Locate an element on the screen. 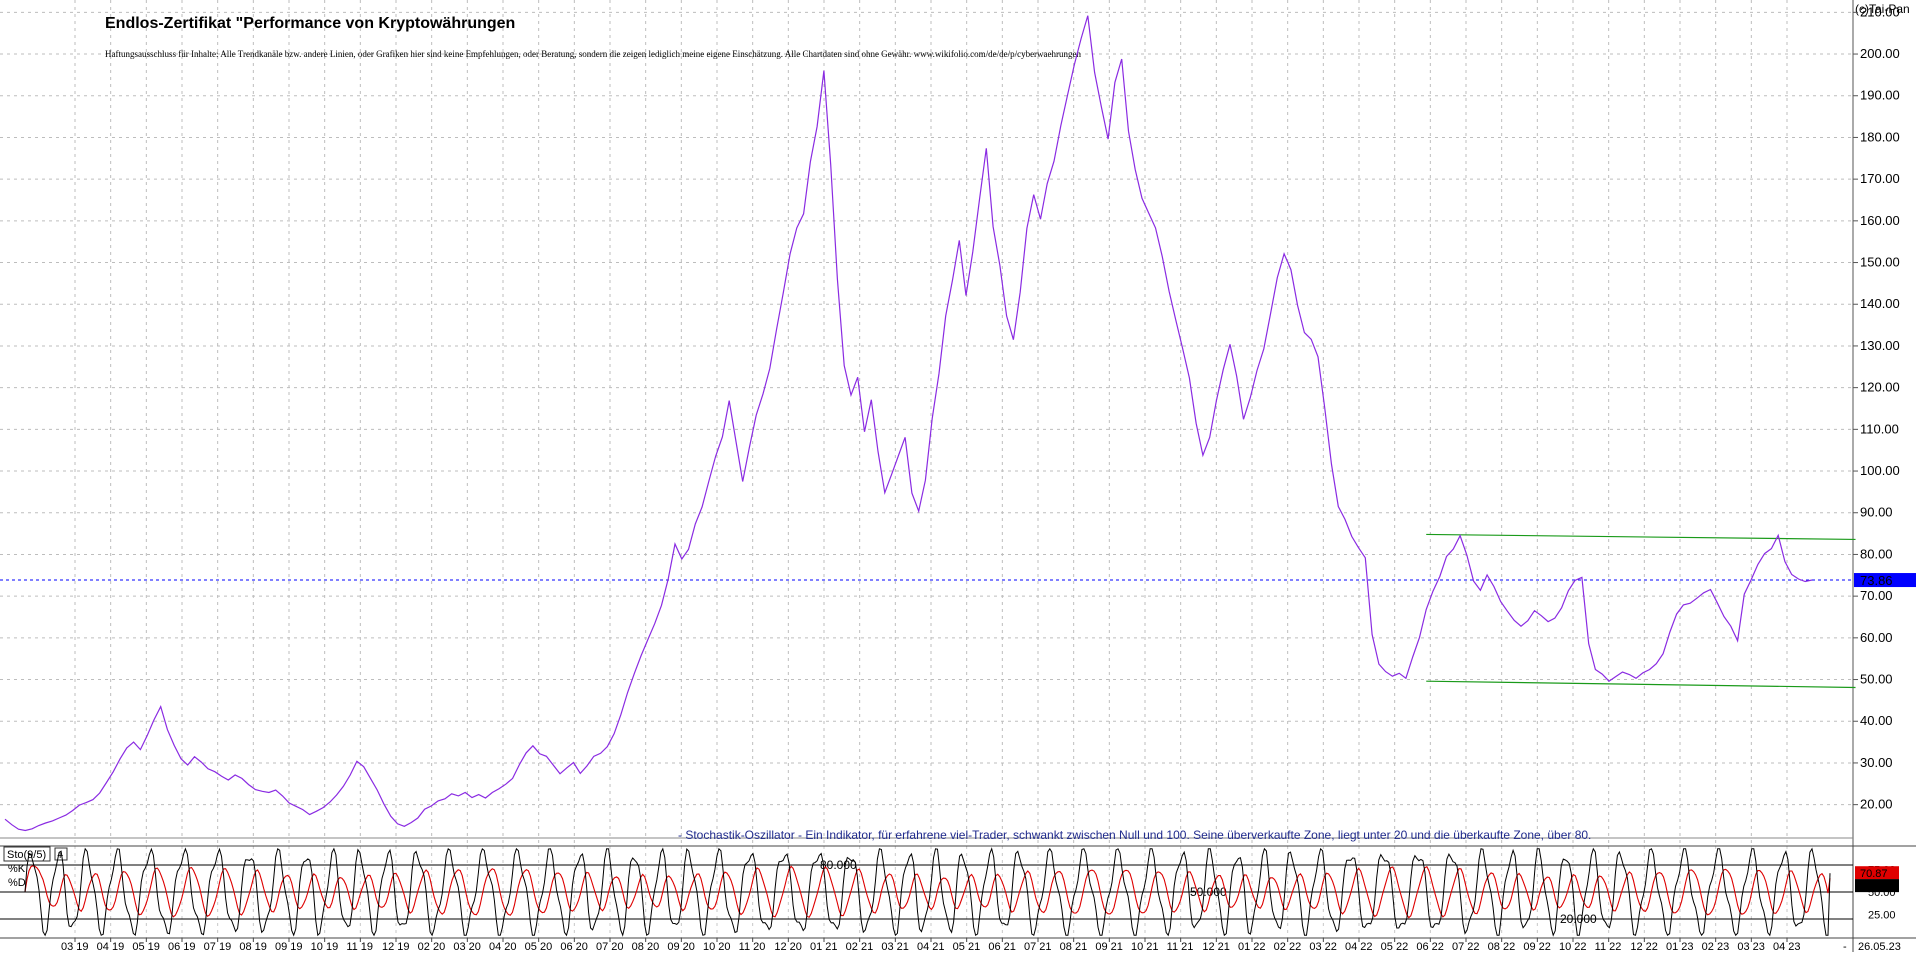  x-tick-label: 05 21 is located at coordinates (967, 946).